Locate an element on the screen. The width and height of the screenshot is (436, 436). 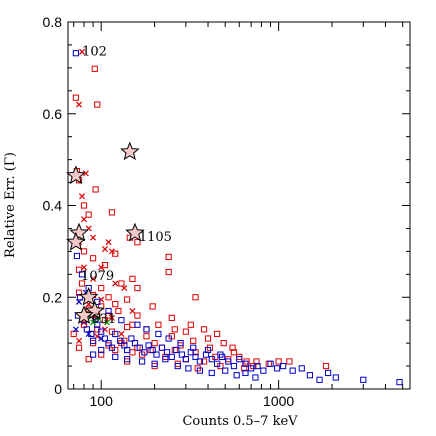
y-axis-label: Relative Err. (Γ) is located at coordinates (10, 205).